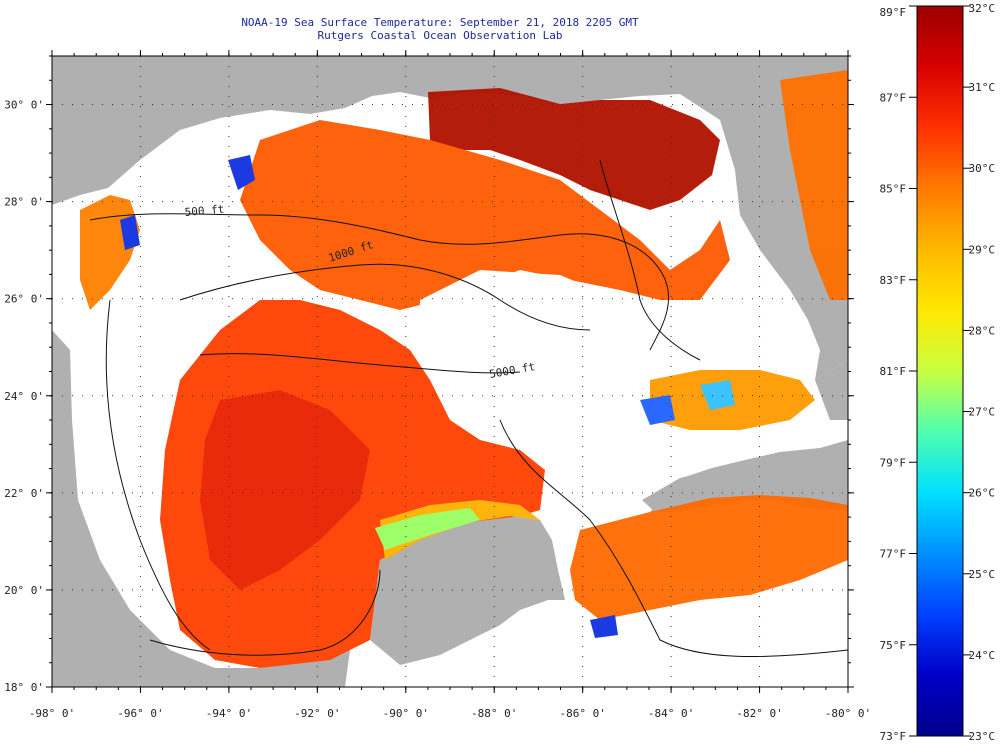  I want to click on contour-yucatan, so click(673, 538).